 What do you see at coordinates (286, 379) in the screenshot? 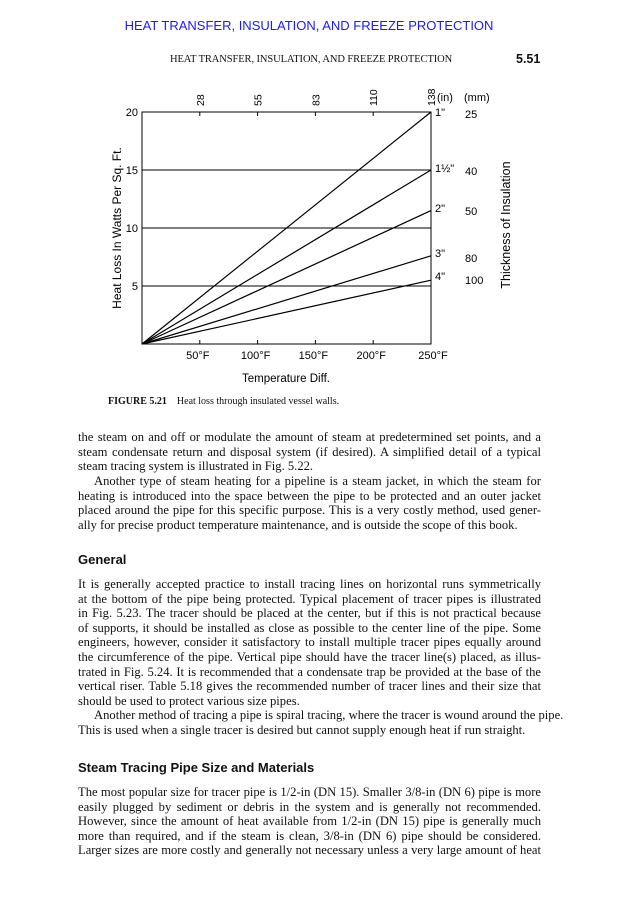
I see `x-axis-title: Temperature Diff.` at bounding box center [286, 379].